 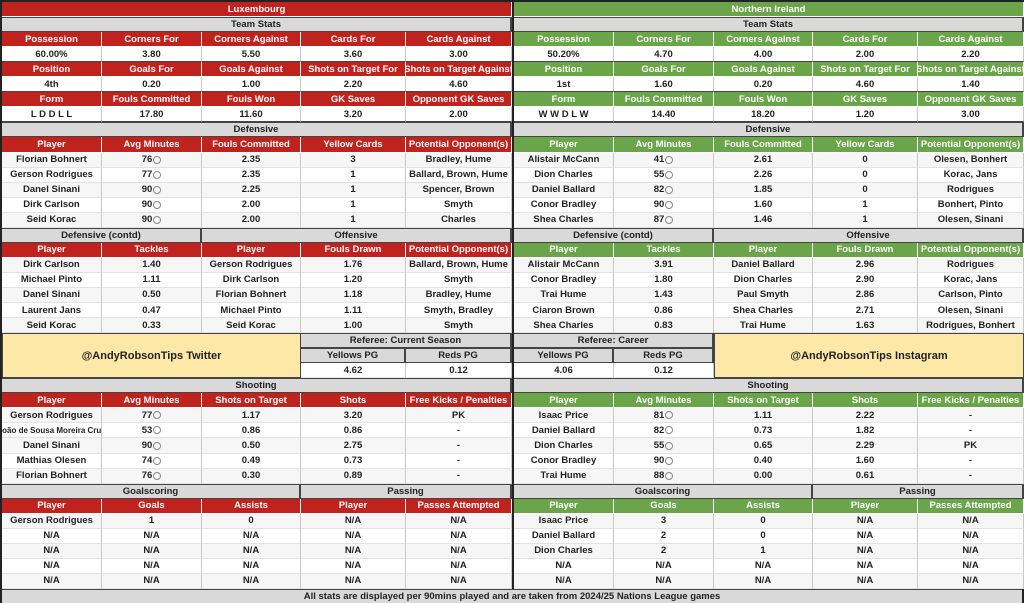 What do you see at coordinates (251, 39) in the screenshot?
I see `stat-label-text: Corners Against` at bounding box center [251, 39].